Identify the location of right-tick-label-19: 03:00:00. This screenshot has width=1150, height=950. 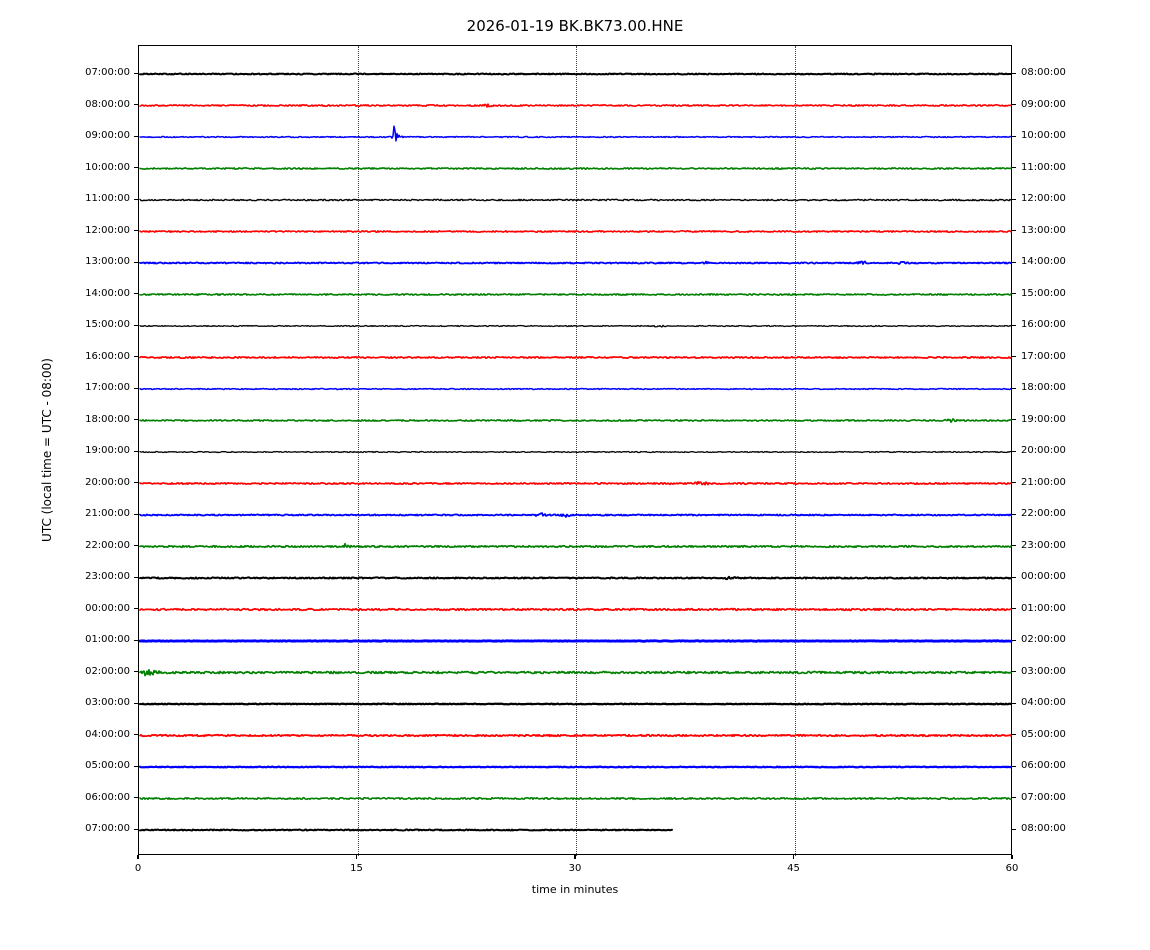
(1043, 671).